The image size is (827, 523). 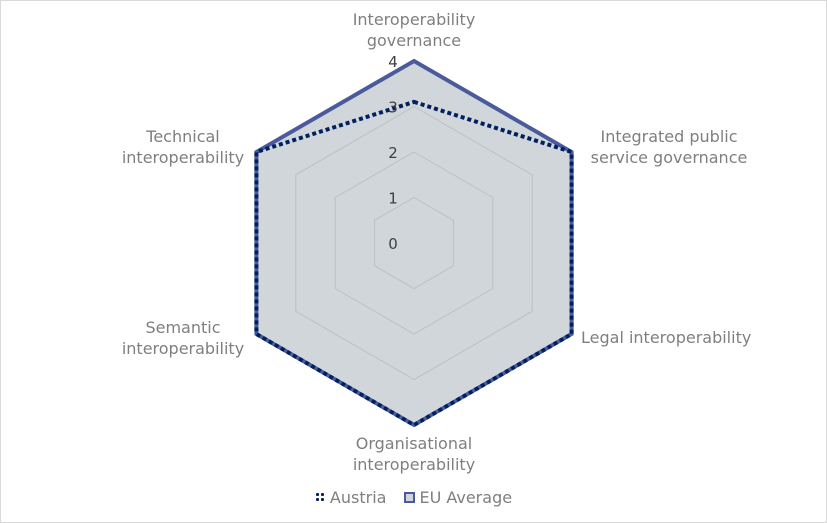 What do you see at coordinates (669, 147) in the screenshot?
I see `axis-label: Integrated public service governance` at bounding box center [669, 147].